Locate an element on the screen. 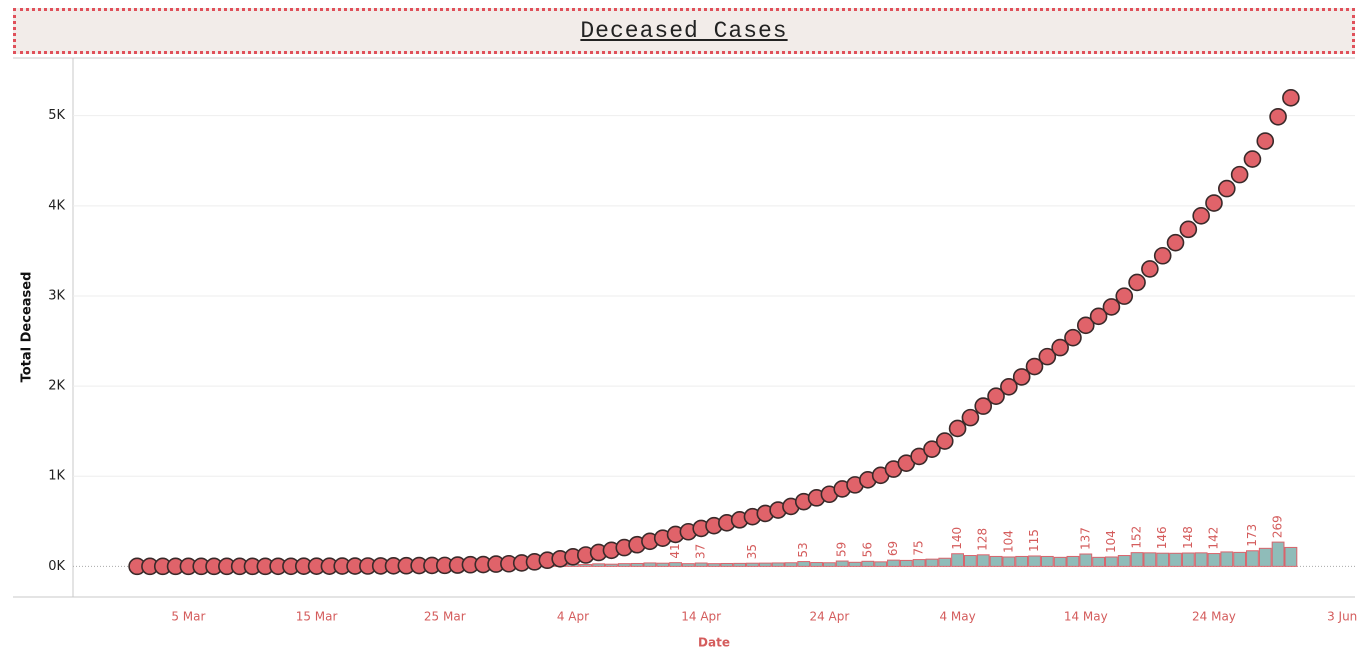 The height and width of the screenshot is (664, 1367). y-tick-label: 3K is located at coordinates (56, 295).